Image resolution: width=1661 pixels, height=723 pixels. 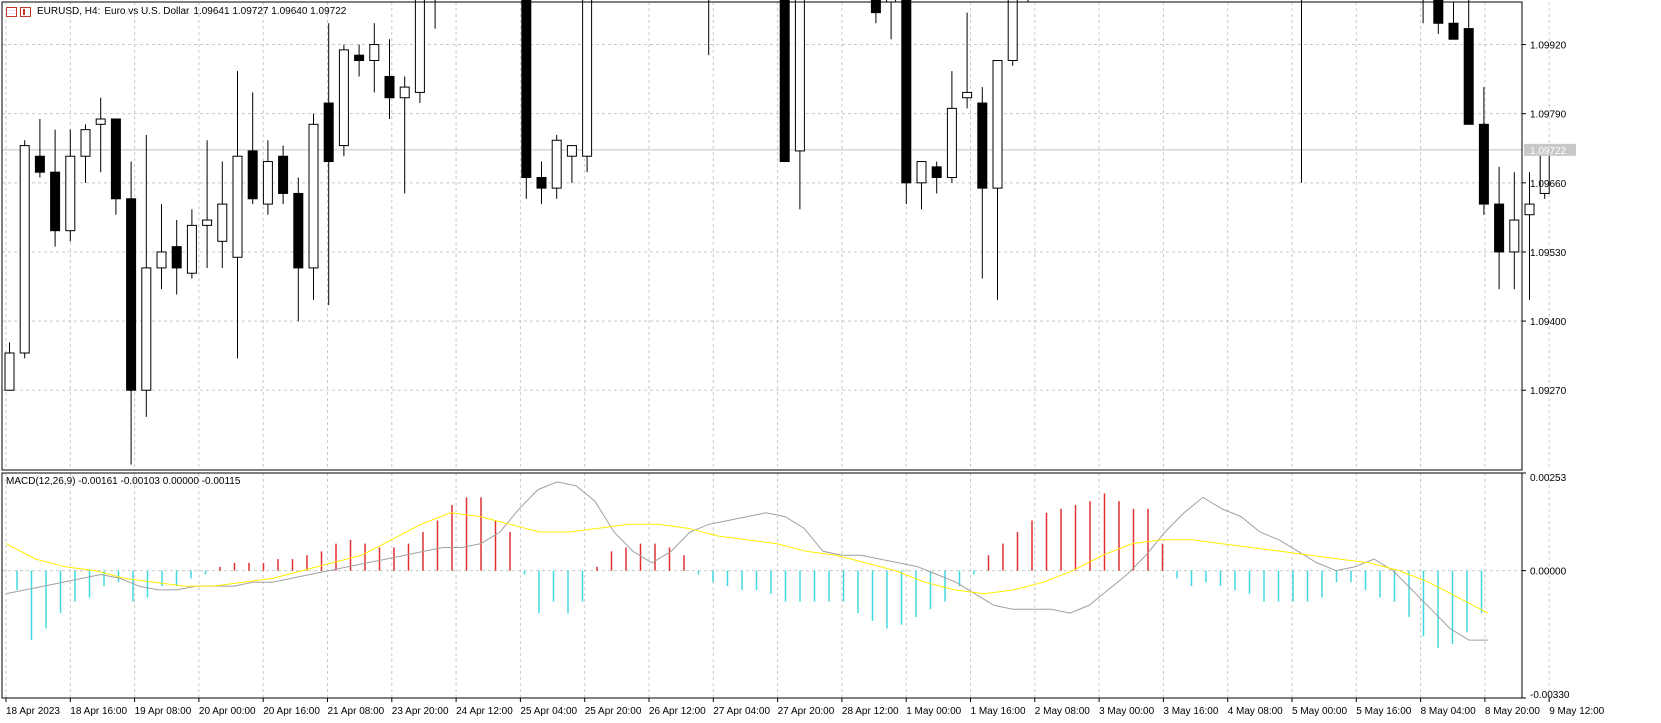 I want to click on y-tick-label: 1.09920, so click(x=1548, y=46).